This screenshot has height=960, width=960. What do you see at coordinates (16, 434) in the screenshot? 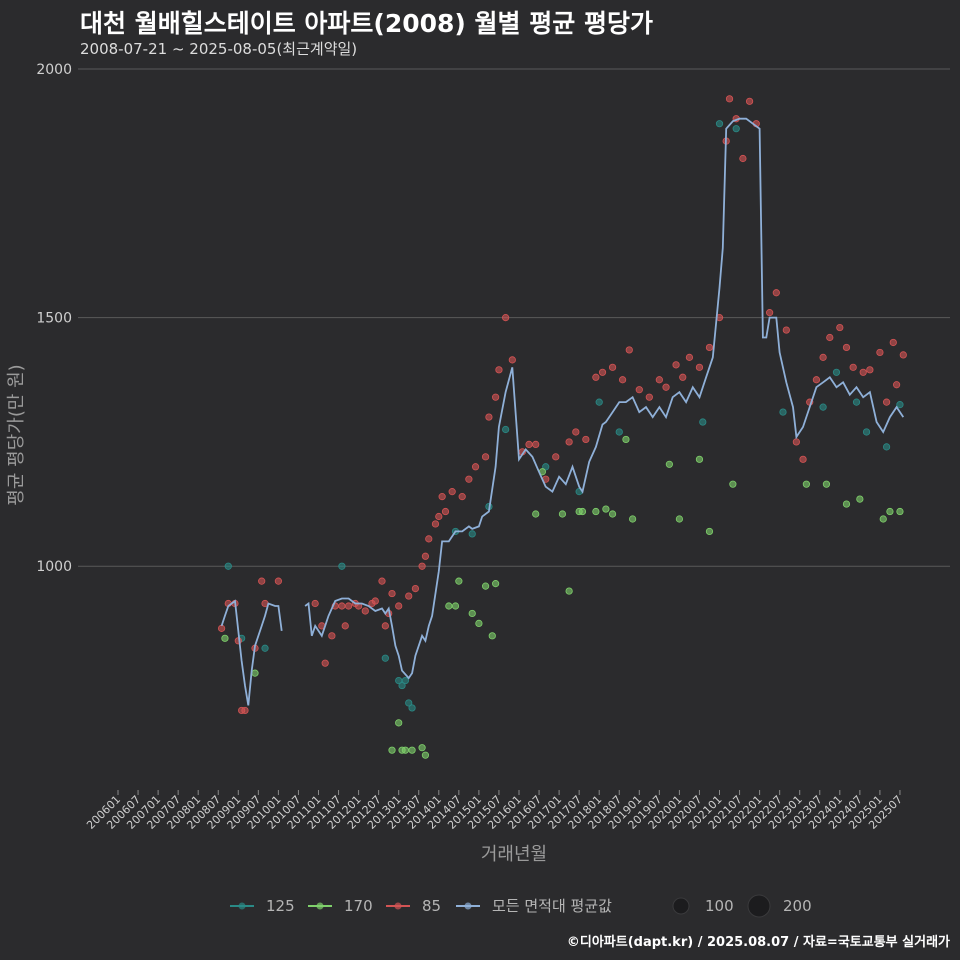
I see `y-axis-title: 평균 평당가(만 원)` at bounding box center [16, 434].